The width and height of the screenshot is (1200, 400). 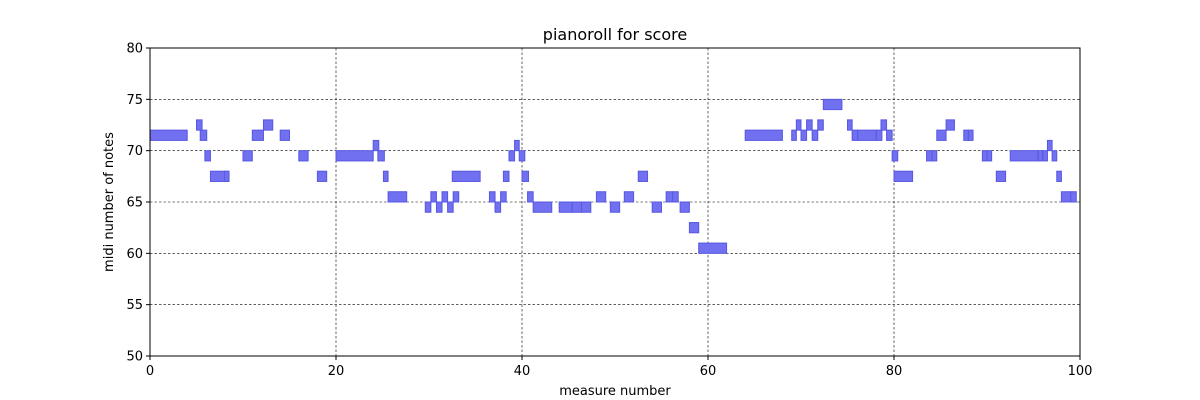 What do you see at coordinates (336, 371) in the screenshot?
I see `x-tick-label-20: 20` at bounding box center [336, 371].